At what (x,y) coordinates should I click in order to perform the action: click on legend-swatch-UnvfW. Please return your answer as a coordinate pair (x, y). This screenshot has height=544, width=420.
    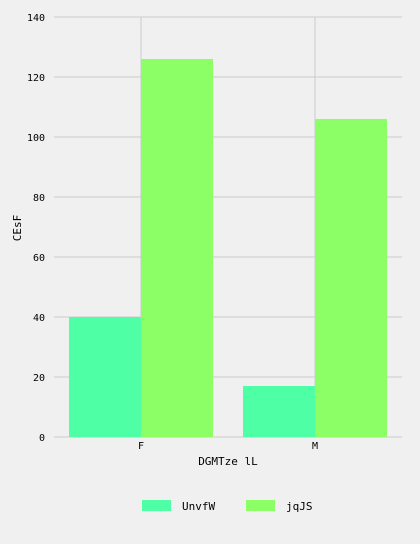
    Looking at the image, I should click on (156, 505).